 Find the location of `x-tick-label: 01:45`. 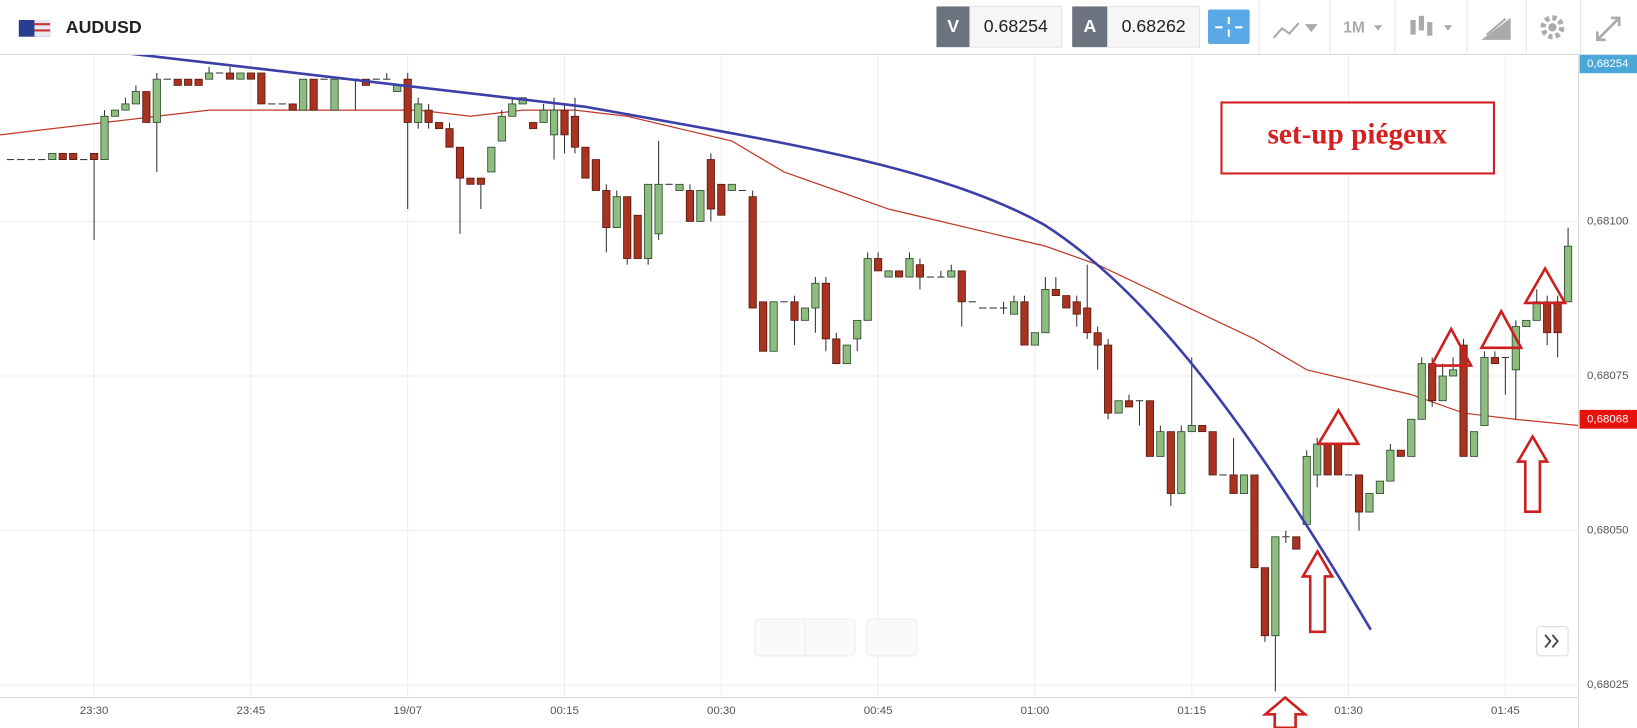

x-tick-label: 01:45 is located at coordinates (1505, 711).